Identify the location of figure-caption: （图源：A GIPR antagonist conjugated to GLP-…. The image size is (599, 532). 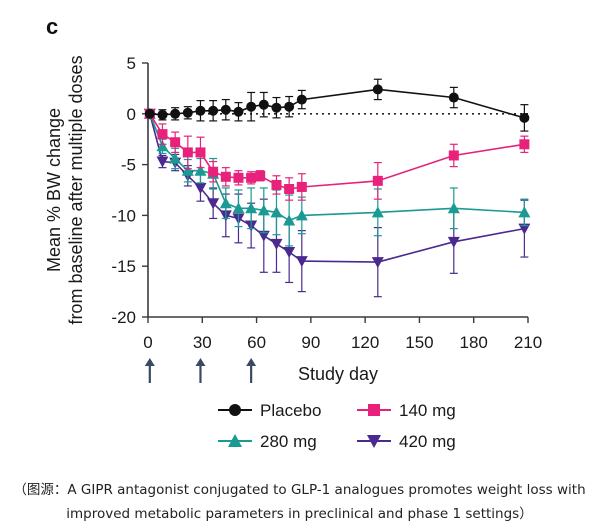
(299, 502).